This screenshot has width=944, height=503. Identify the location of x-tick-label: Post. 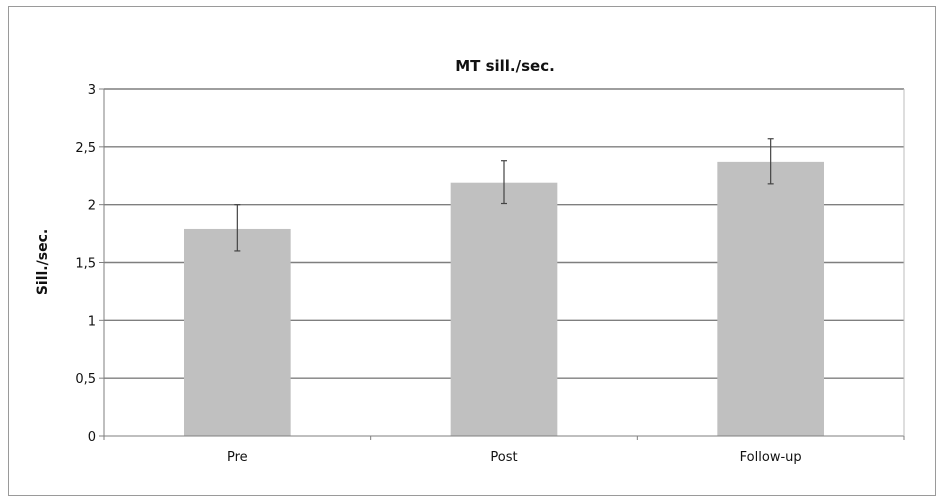
(503, 457).